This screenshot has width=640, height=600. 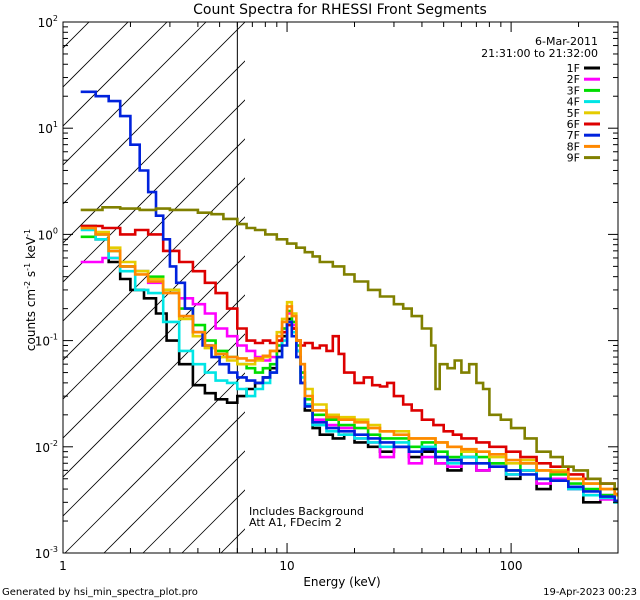 What do you see at coordinates (48, 128) in the screenshot?
I see `y-tick-label: 10¹` at bounding box center [48, 128].